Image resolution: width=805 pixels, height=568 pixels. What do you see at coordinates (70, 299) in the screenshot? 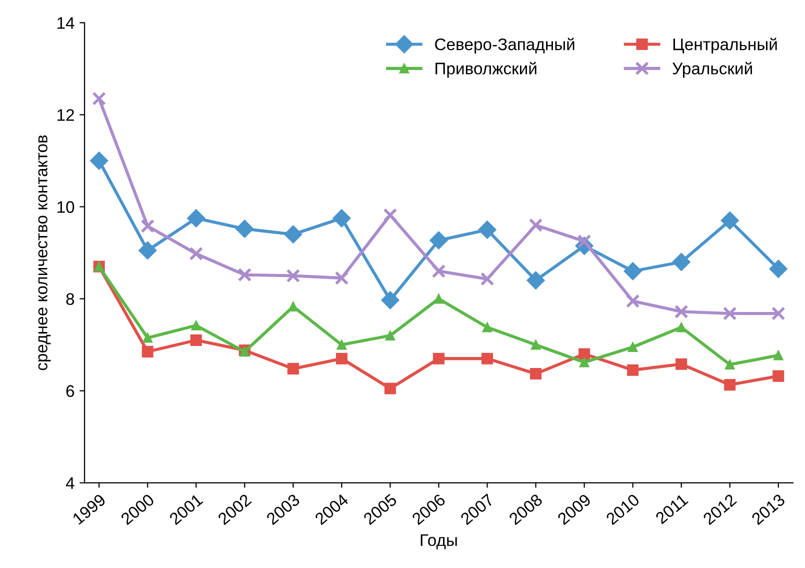
I see `y-tick-label: 8` at bounding box center [70, 299].